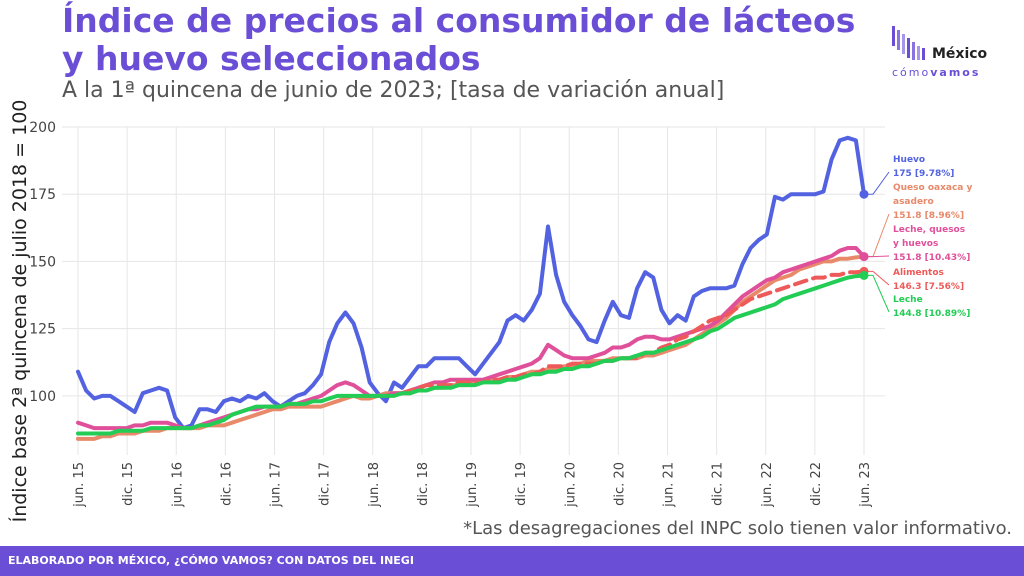  Describe the element at coordinates (472, 485) in the screenshot. I see `x-tick-label: jun. 19` at that location.